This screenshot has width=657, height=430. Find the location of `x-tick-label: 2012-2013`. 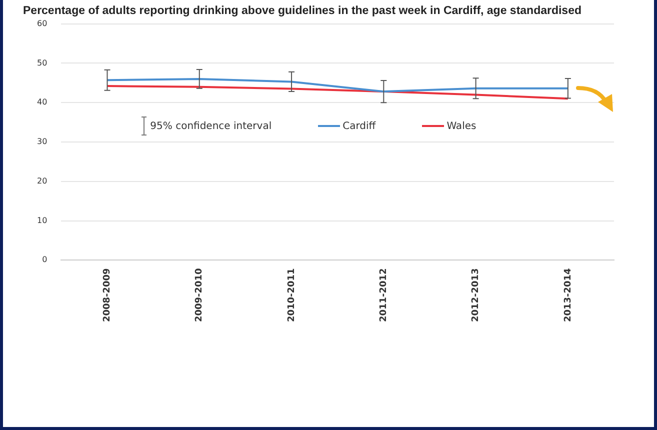

x-tick-label: 2012-2013 is located at coordinates (476, 295).